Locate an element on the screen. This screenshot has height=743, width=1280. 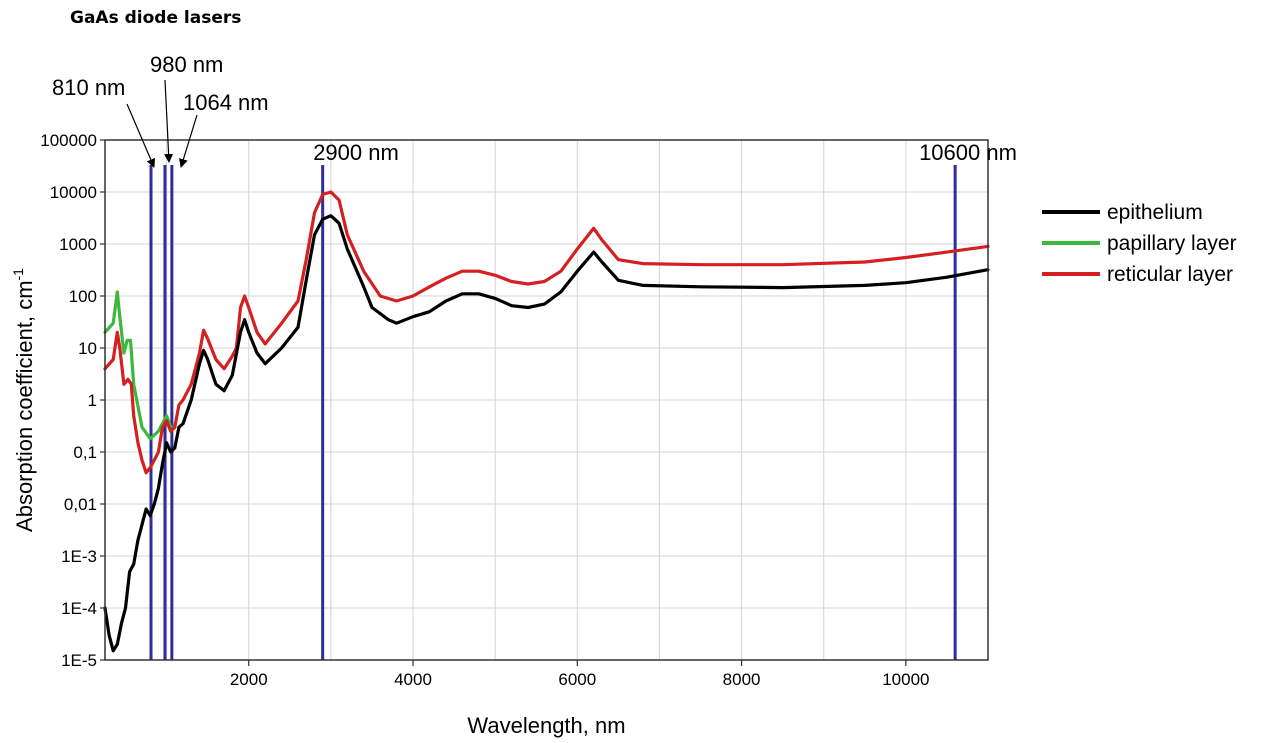
y-tick-label: 1E-4 is located at coordinates (79, 608).